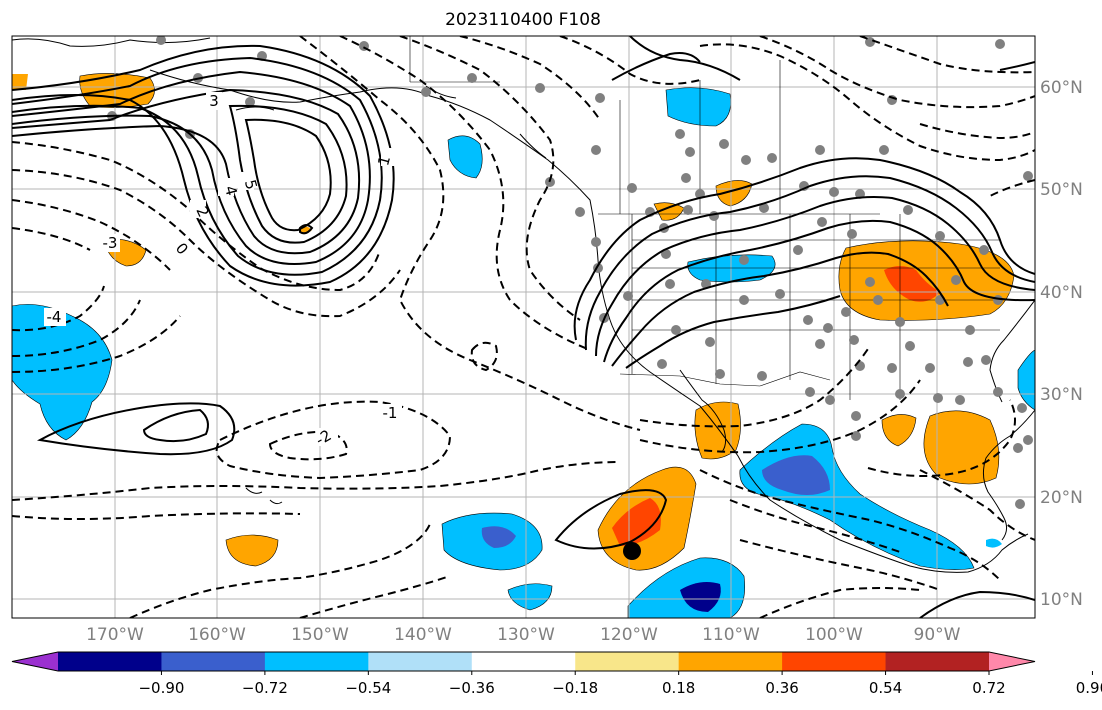 This screenshot has width=1102, height=710. I want to click on lat-label-20n: 20°N, so click(1061, 498).